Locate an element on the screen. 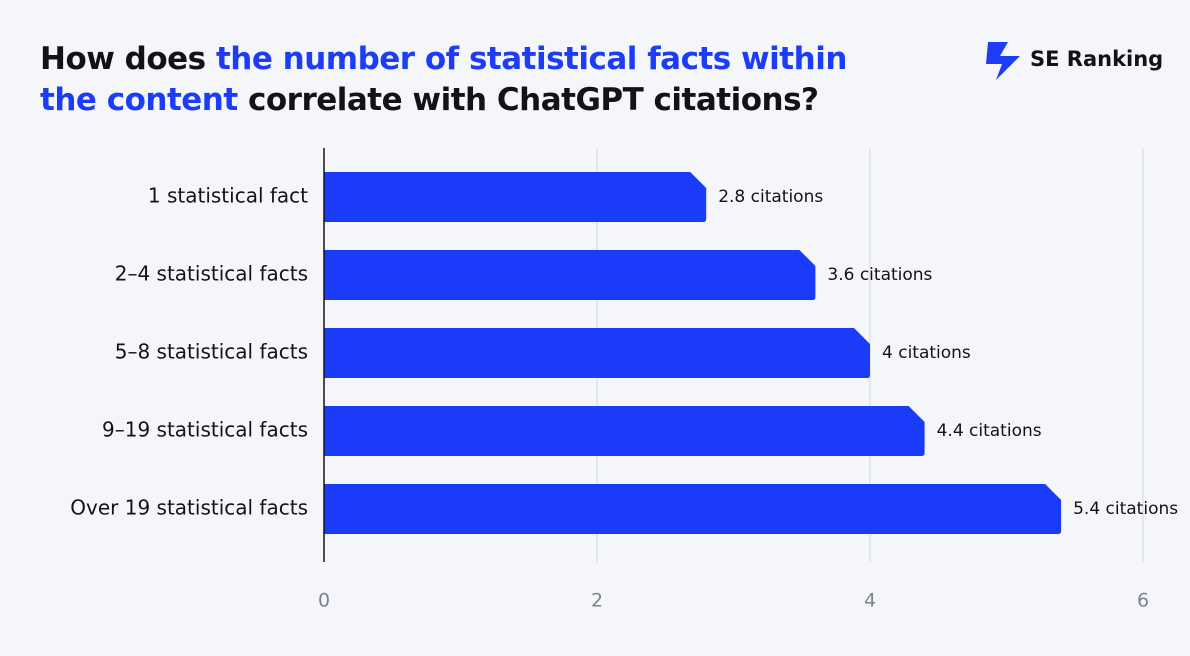  y-tick-label: 1 statistical fact is located at coordinates (228, 196).